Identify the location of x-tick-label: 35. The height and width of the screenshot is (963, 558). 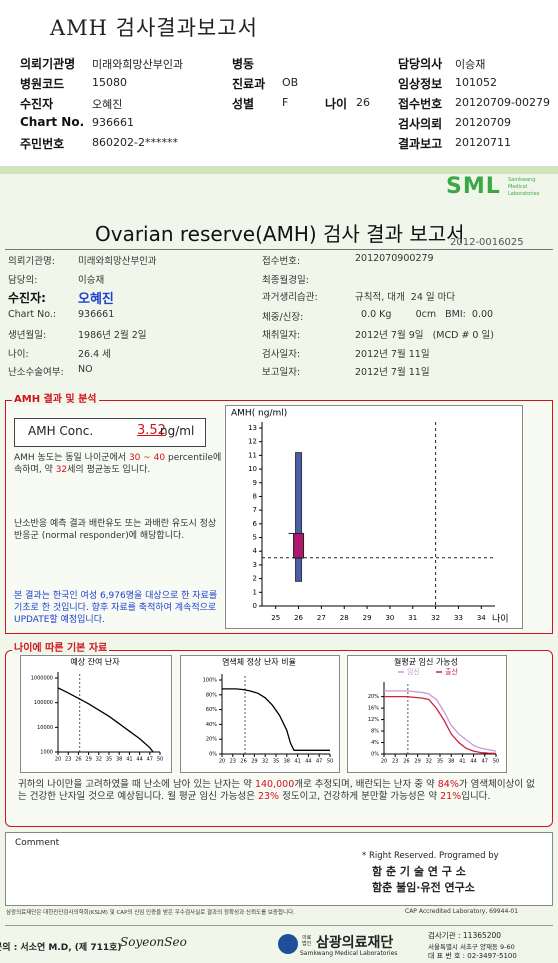
(109, 760).